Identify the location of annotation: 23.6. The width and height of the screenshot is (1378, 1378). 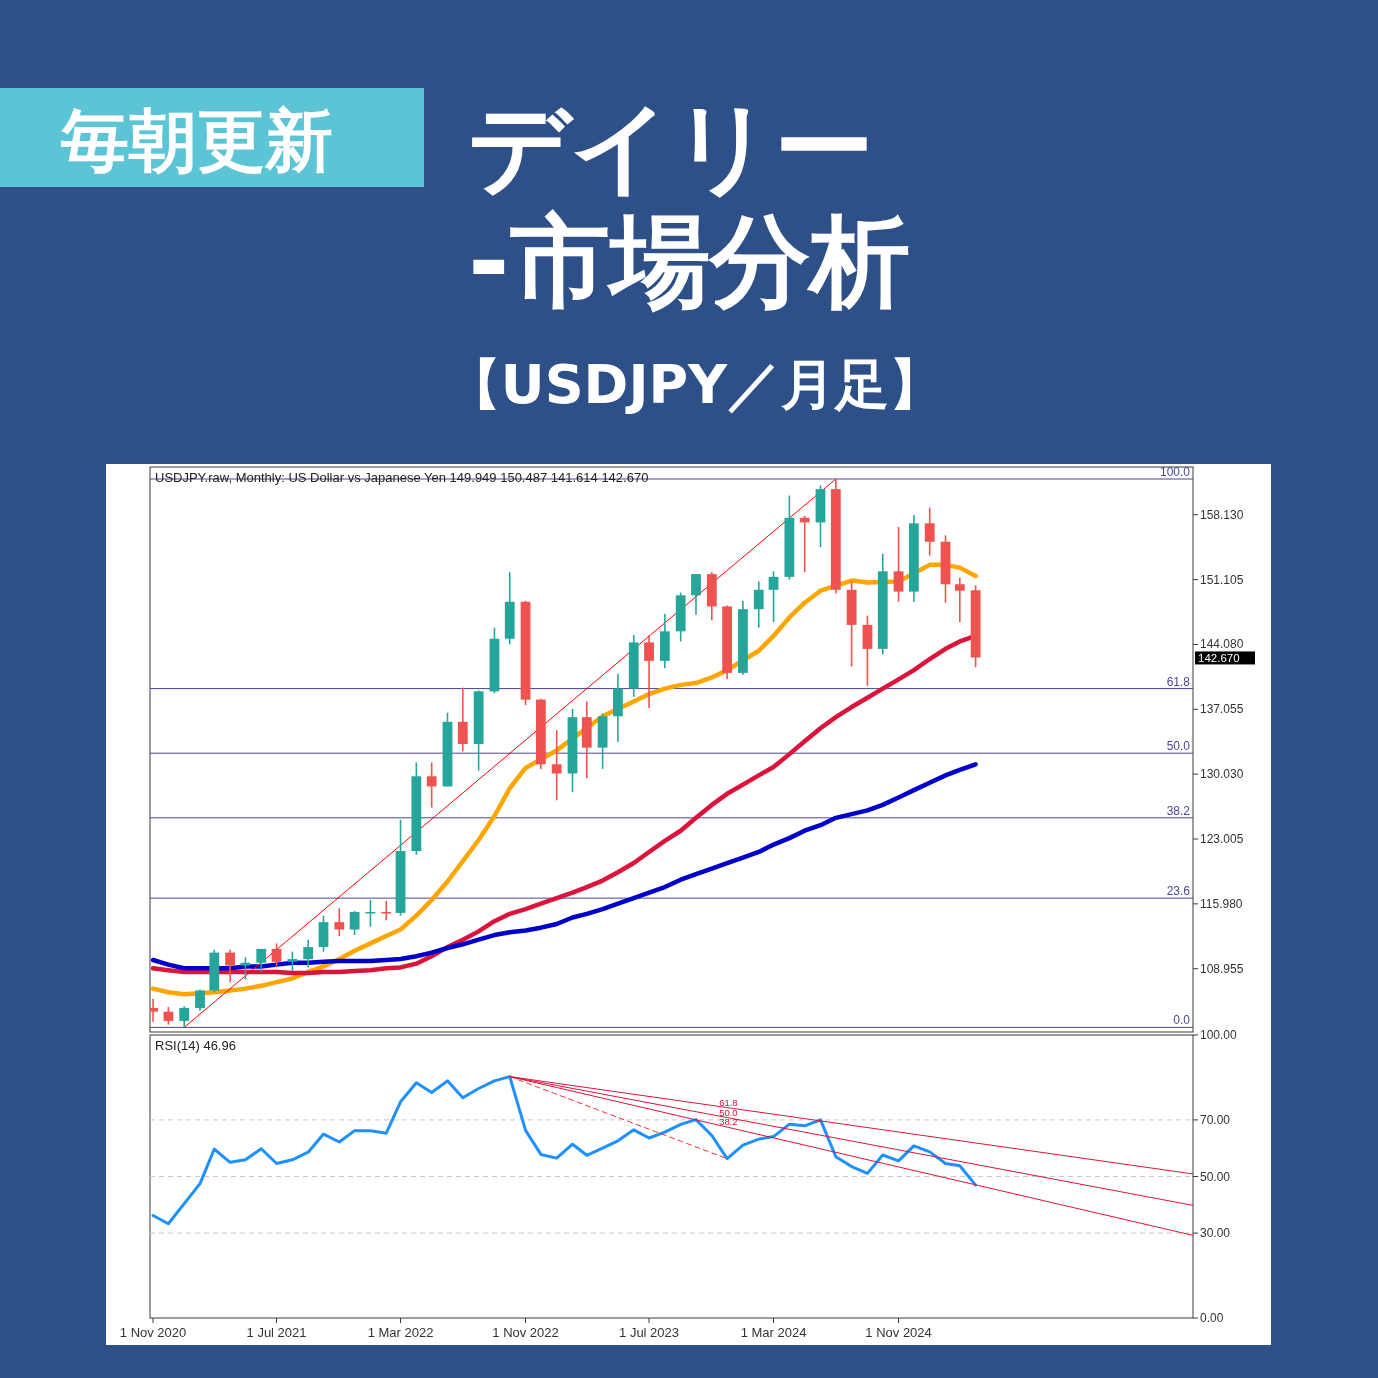
(1178, 891).